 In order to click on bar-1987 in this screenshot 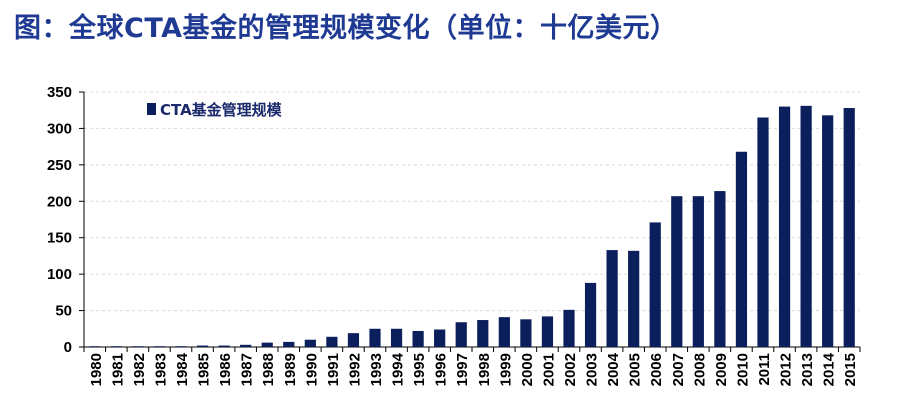, I will do `click(246, 345)`.